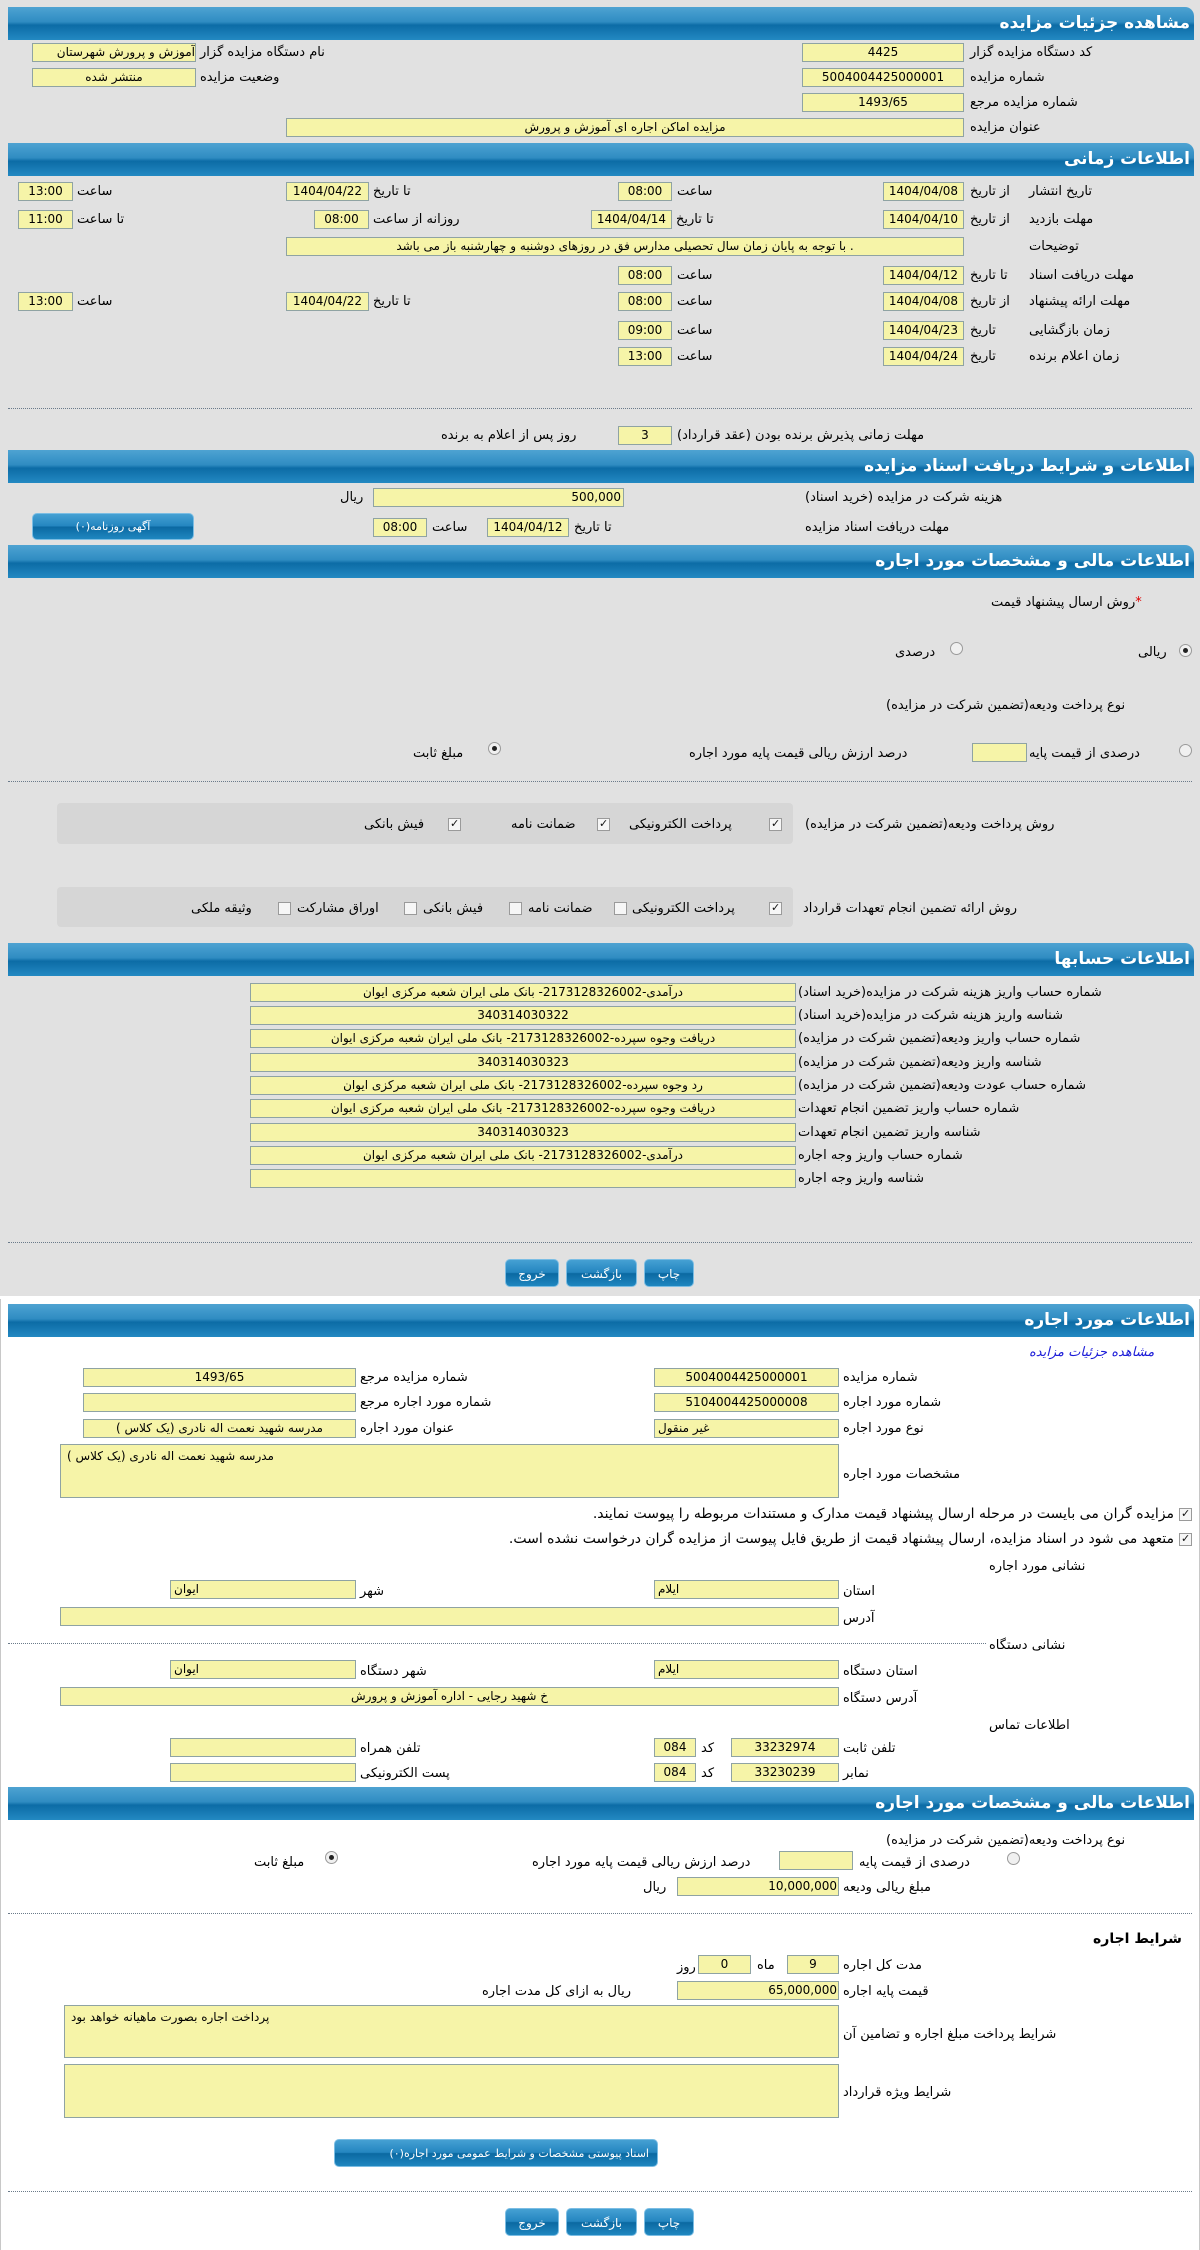  Describe the element at coordinates (1185, 750) in the screenshot. I see `deposit-percent-radio` at that location.